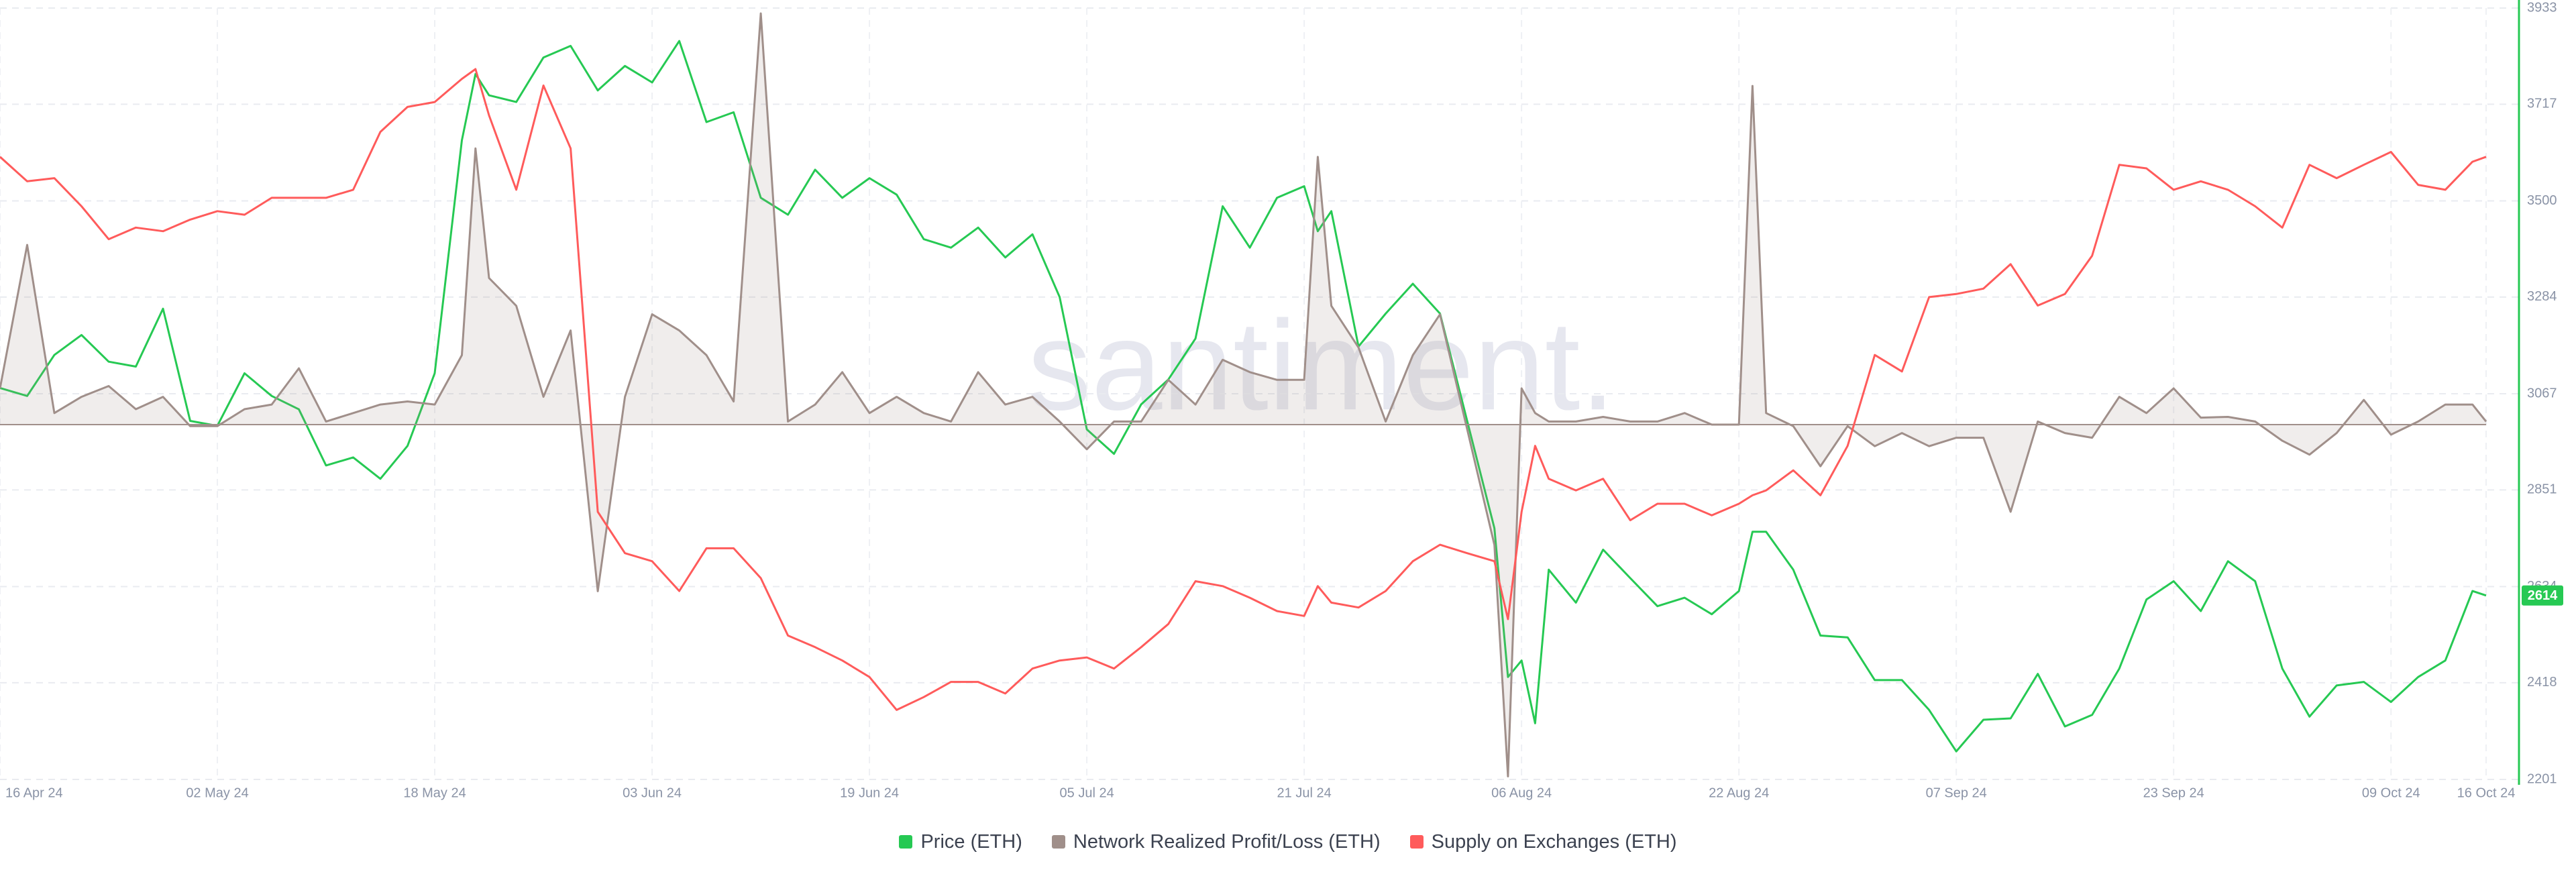 This screenshot has width=2576, height=872. I want to click on watermark: santiment., so click(1322, 365).